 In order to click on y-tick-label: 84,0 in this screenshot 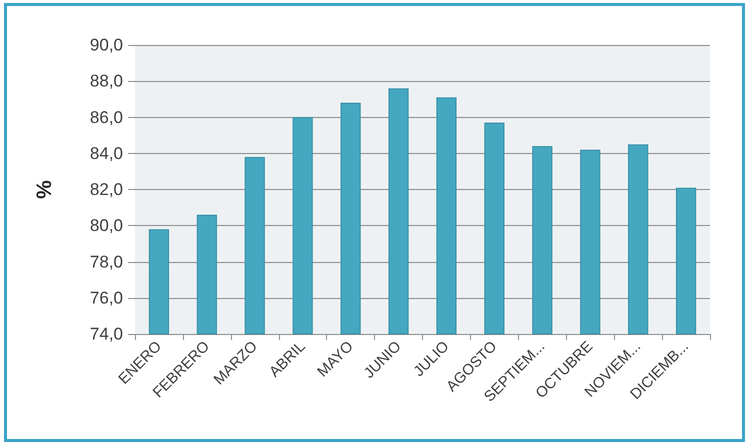, I will do `click(106, 153)`.